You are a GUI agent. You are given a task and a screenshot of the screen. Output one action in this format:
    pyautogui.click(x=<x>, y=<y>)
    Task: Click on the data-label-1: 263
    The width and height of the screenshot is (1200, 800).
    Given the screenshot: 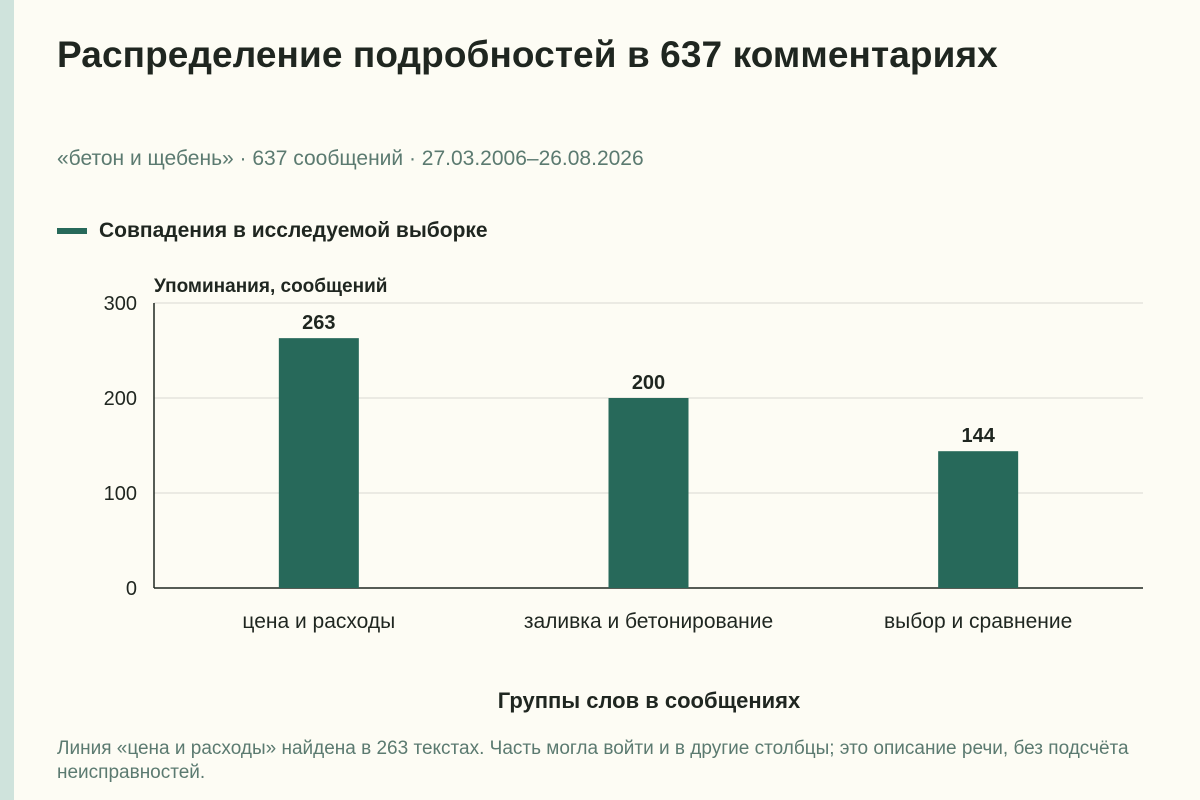 What is the action you would take?
    pyautogui.click(x=318, y=323)
    